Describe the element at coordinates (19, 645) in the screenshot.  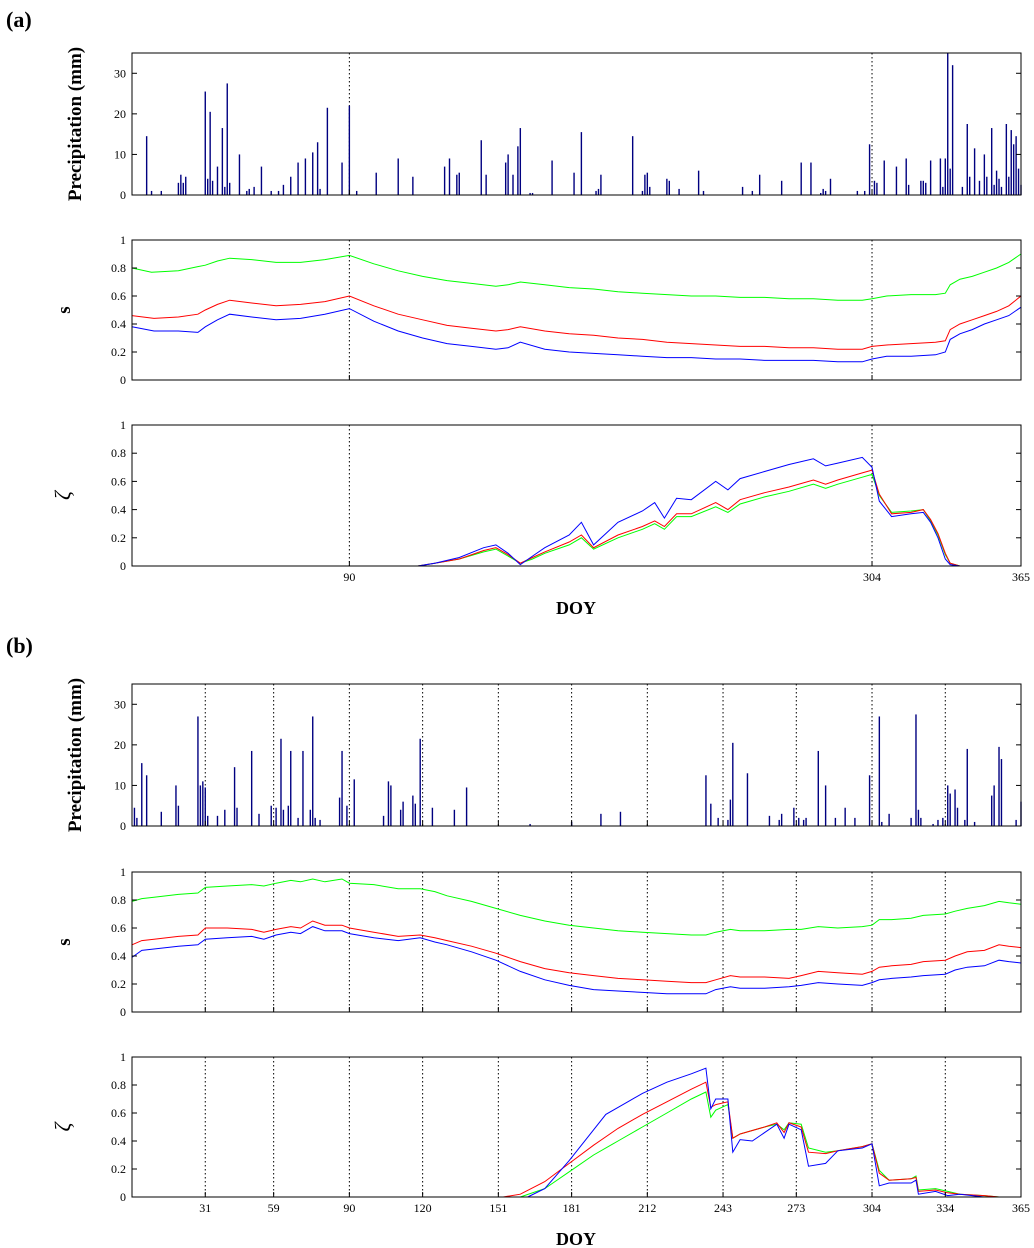
I see `panel-b-label: (b)` at that location.